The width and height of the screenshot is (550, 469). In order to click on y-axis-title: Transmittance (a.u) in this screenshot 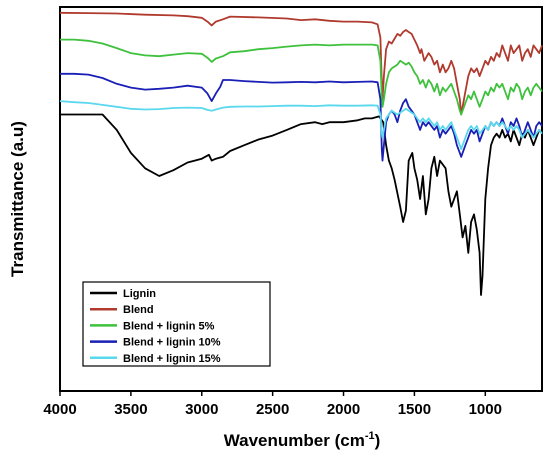, I will do `click(17, 199)`.